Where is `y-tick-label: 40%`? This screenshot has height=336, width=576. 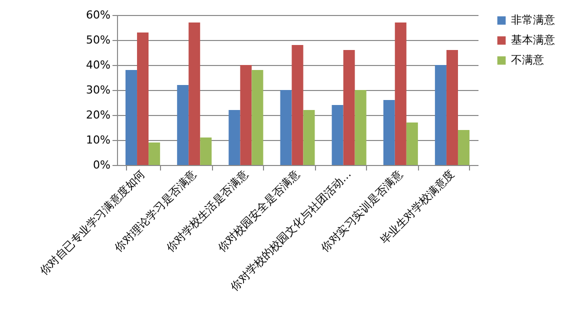 y-tick-label: 40% is located at coordinates (98, 65).